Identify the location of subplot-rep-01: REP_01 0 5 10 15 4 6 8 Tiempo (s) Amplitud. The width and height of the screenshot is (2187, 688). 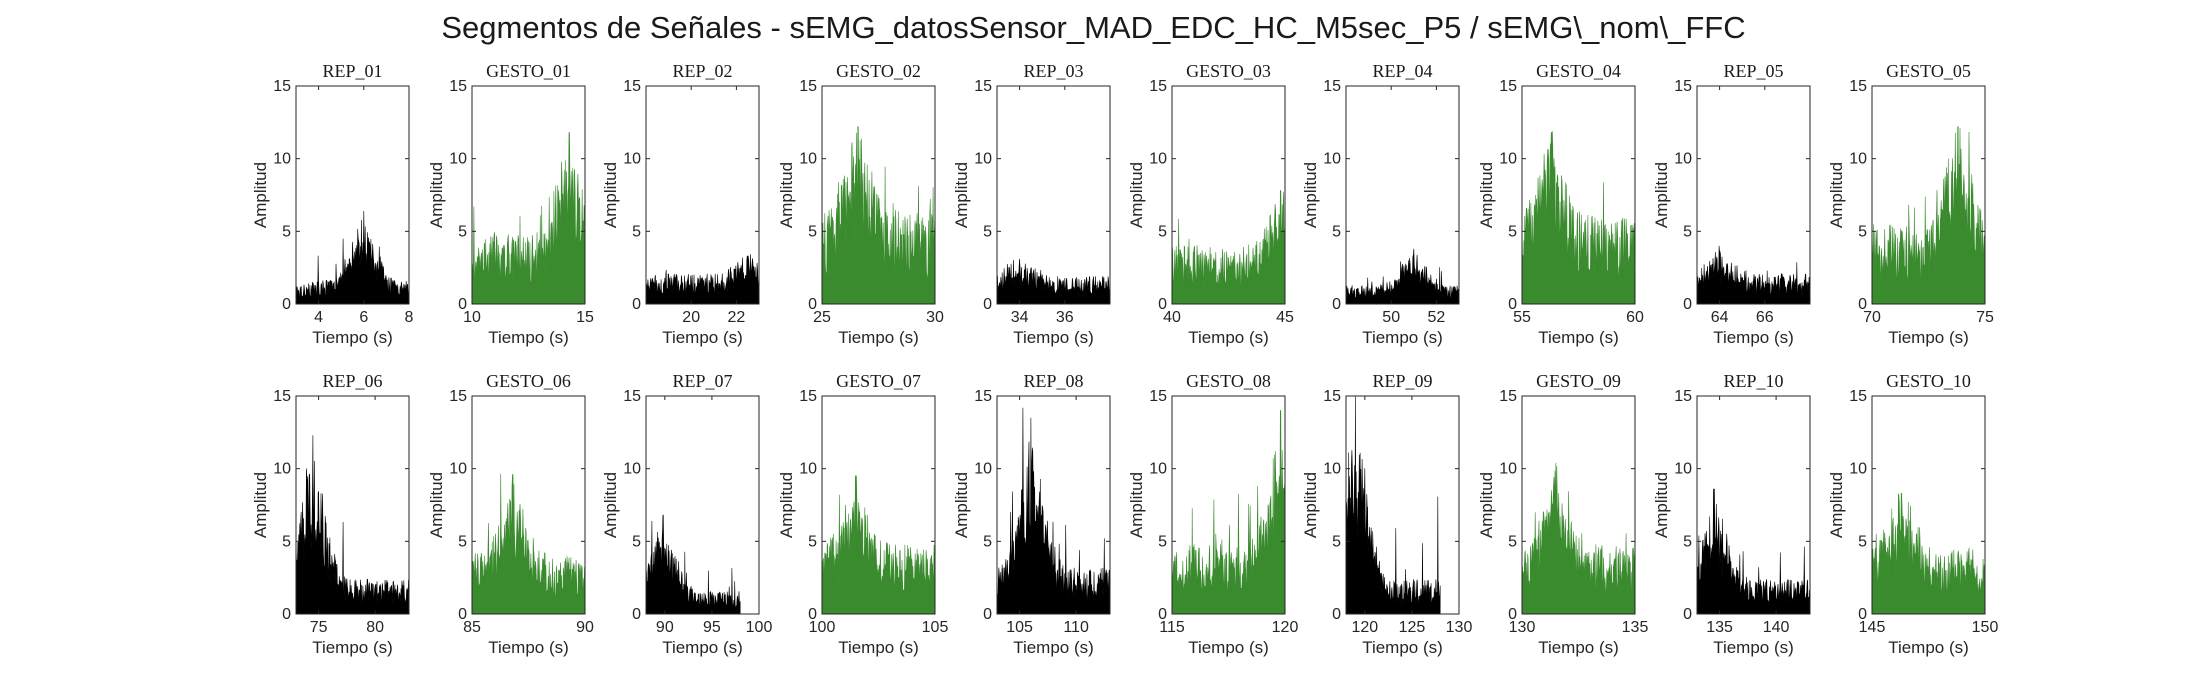
(332, 204).